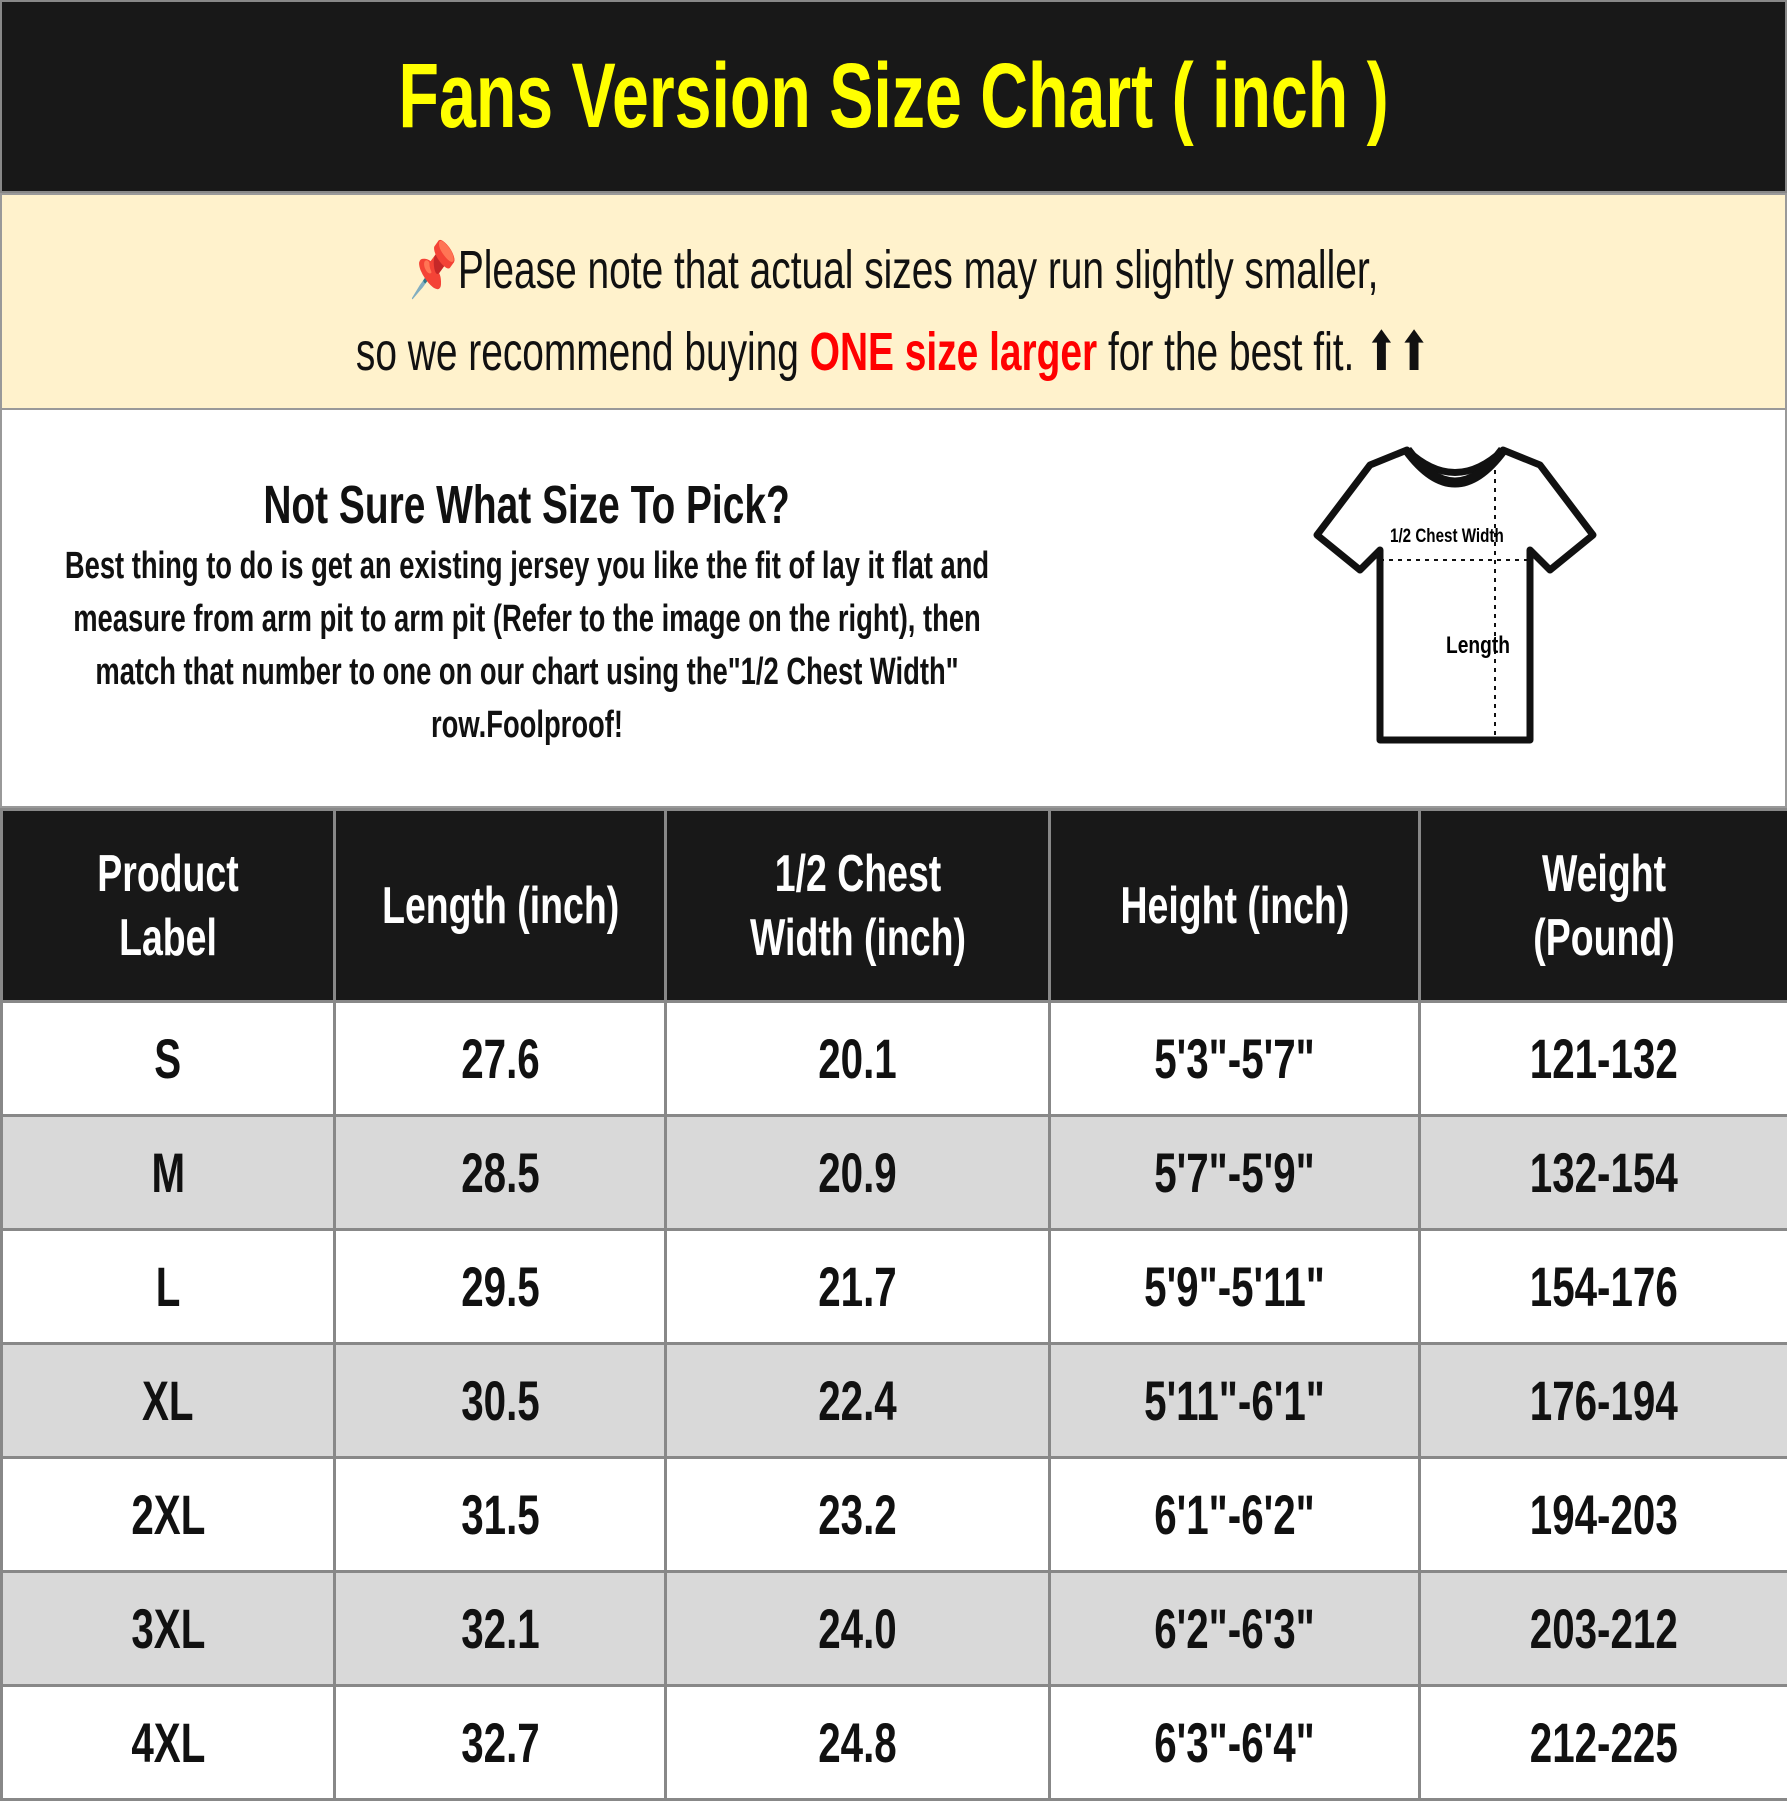 Image resolution: width=1787 pixels, height=1801 pixels. I want to click on guide-heading: Not Sure What Size To Pick?, so click(527, 505).